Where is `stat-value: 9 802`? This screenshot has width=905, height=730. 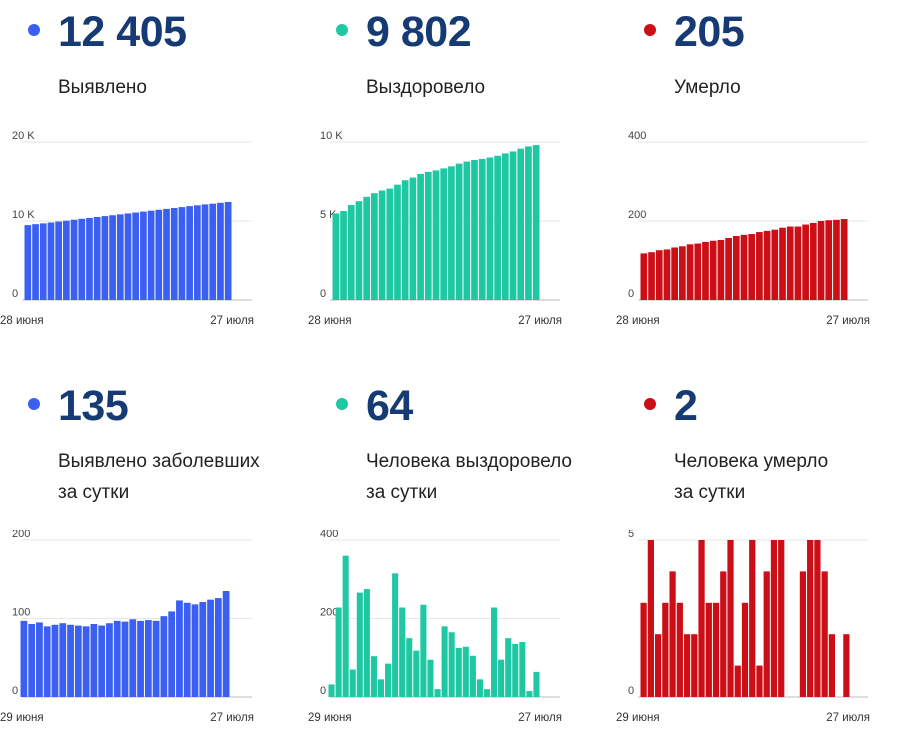
stat-value: 9 802 is located at coordinates (419, 32).